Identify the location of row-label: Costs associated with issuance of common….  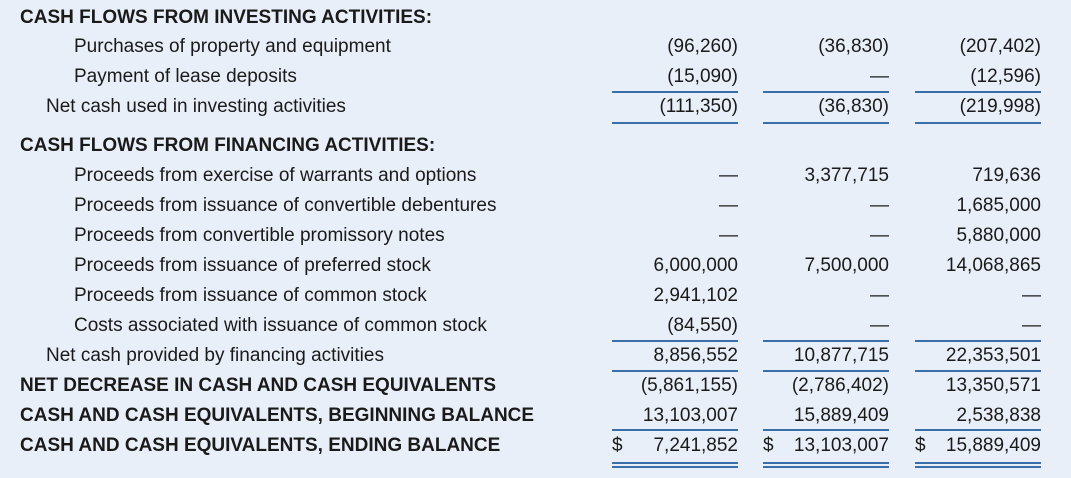
(280, 325).